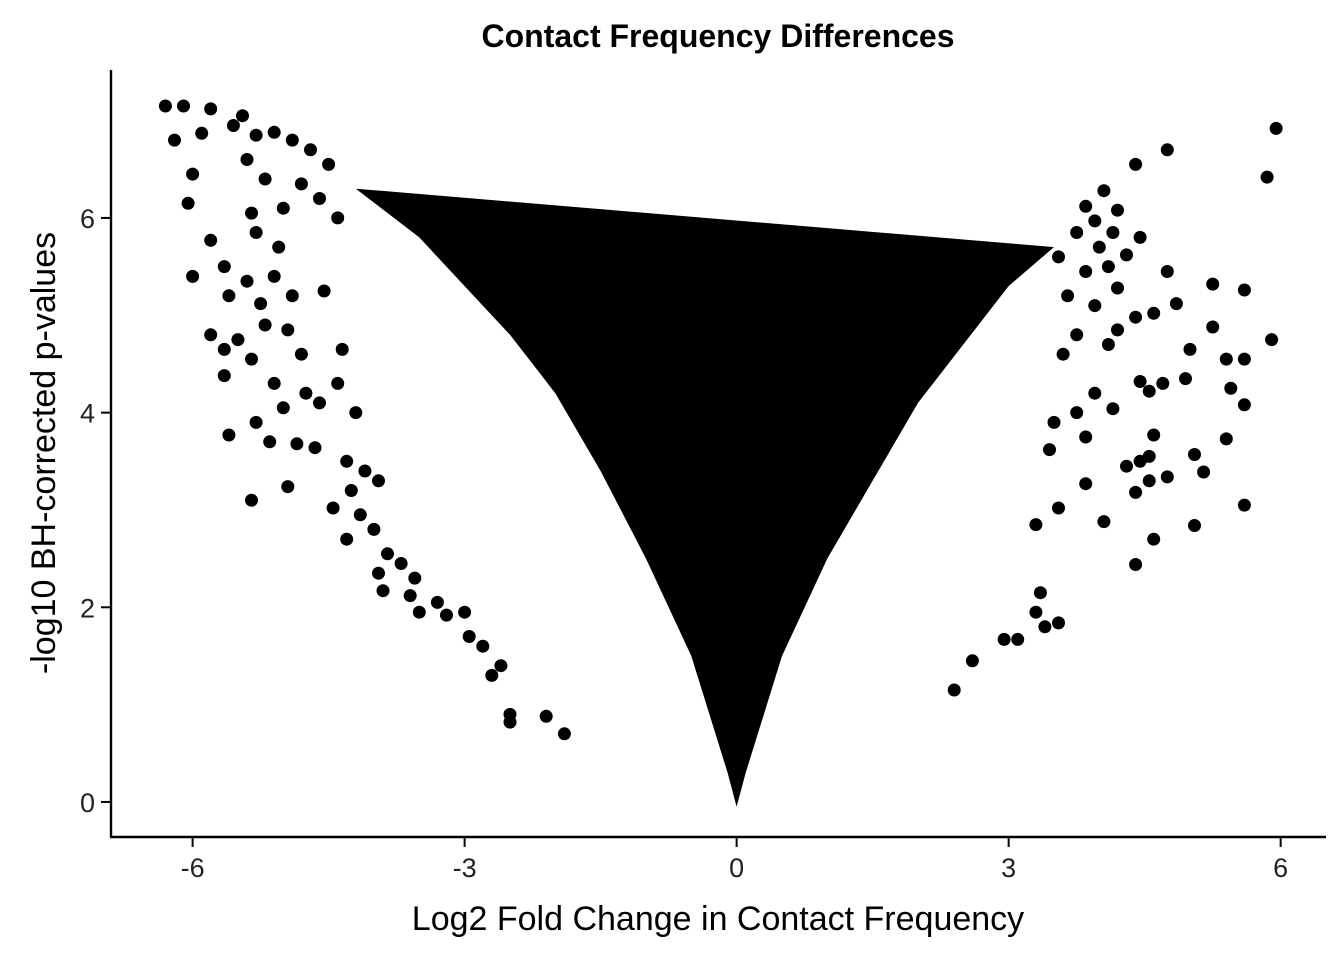  I want to click on chart-title: Contact Frequency Differences, so click(717, 36).